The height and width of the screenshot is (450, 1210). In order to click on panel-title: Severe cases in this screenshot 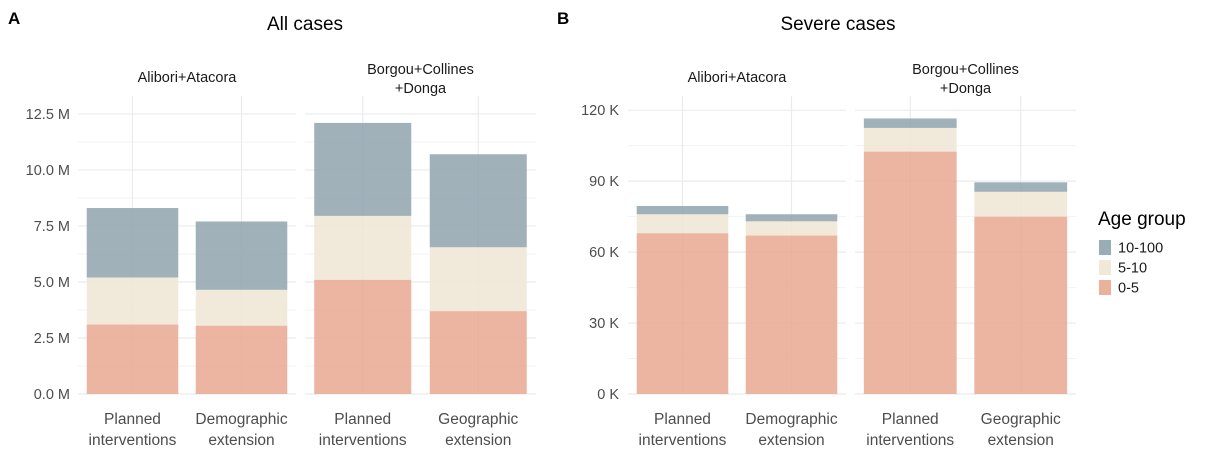, I will do `click(837, 24)`.